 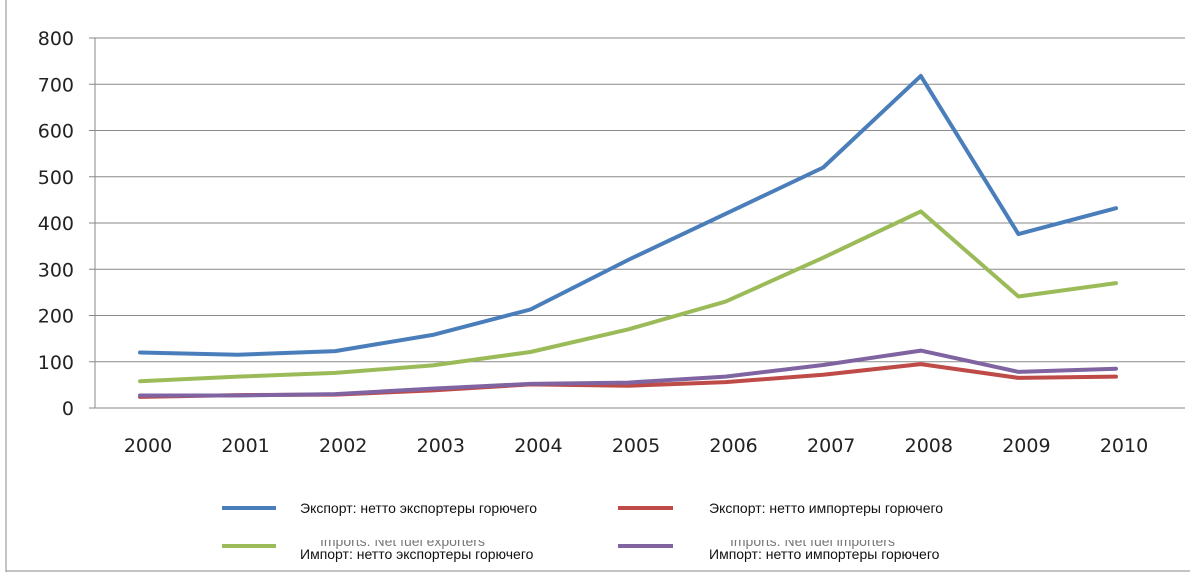 I want to click on legend-mask, so click(x=740, y=534).